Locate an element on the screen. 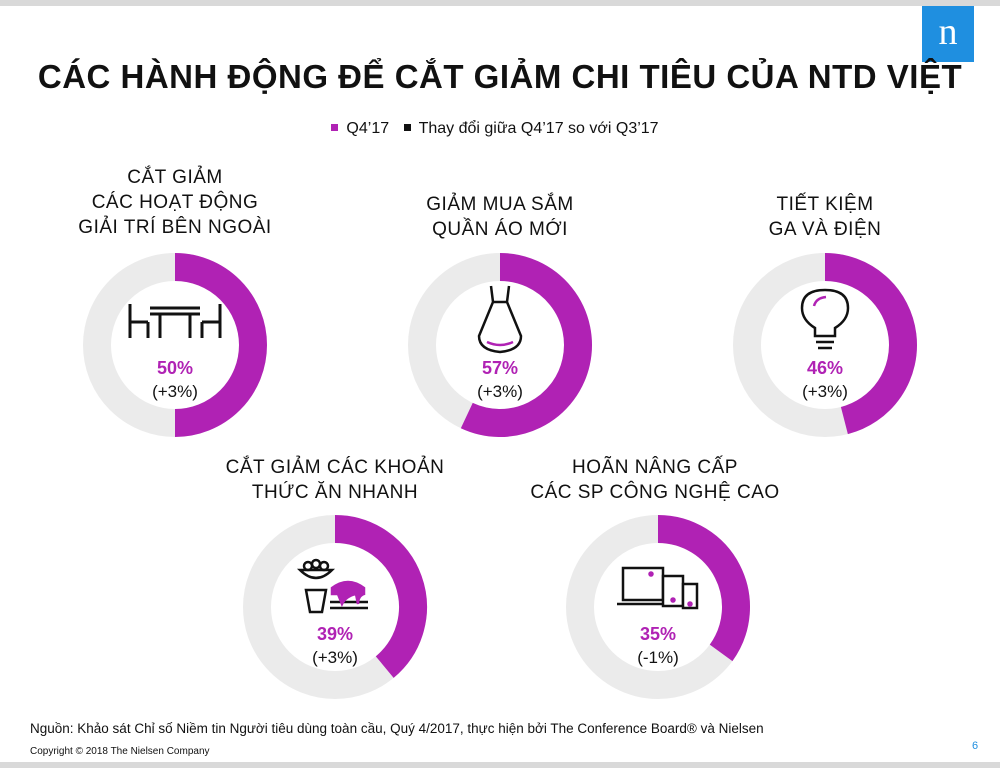 This screenshot has height=768, width=1000. donut-value-2: 57% is located at coordinates (500, 368).